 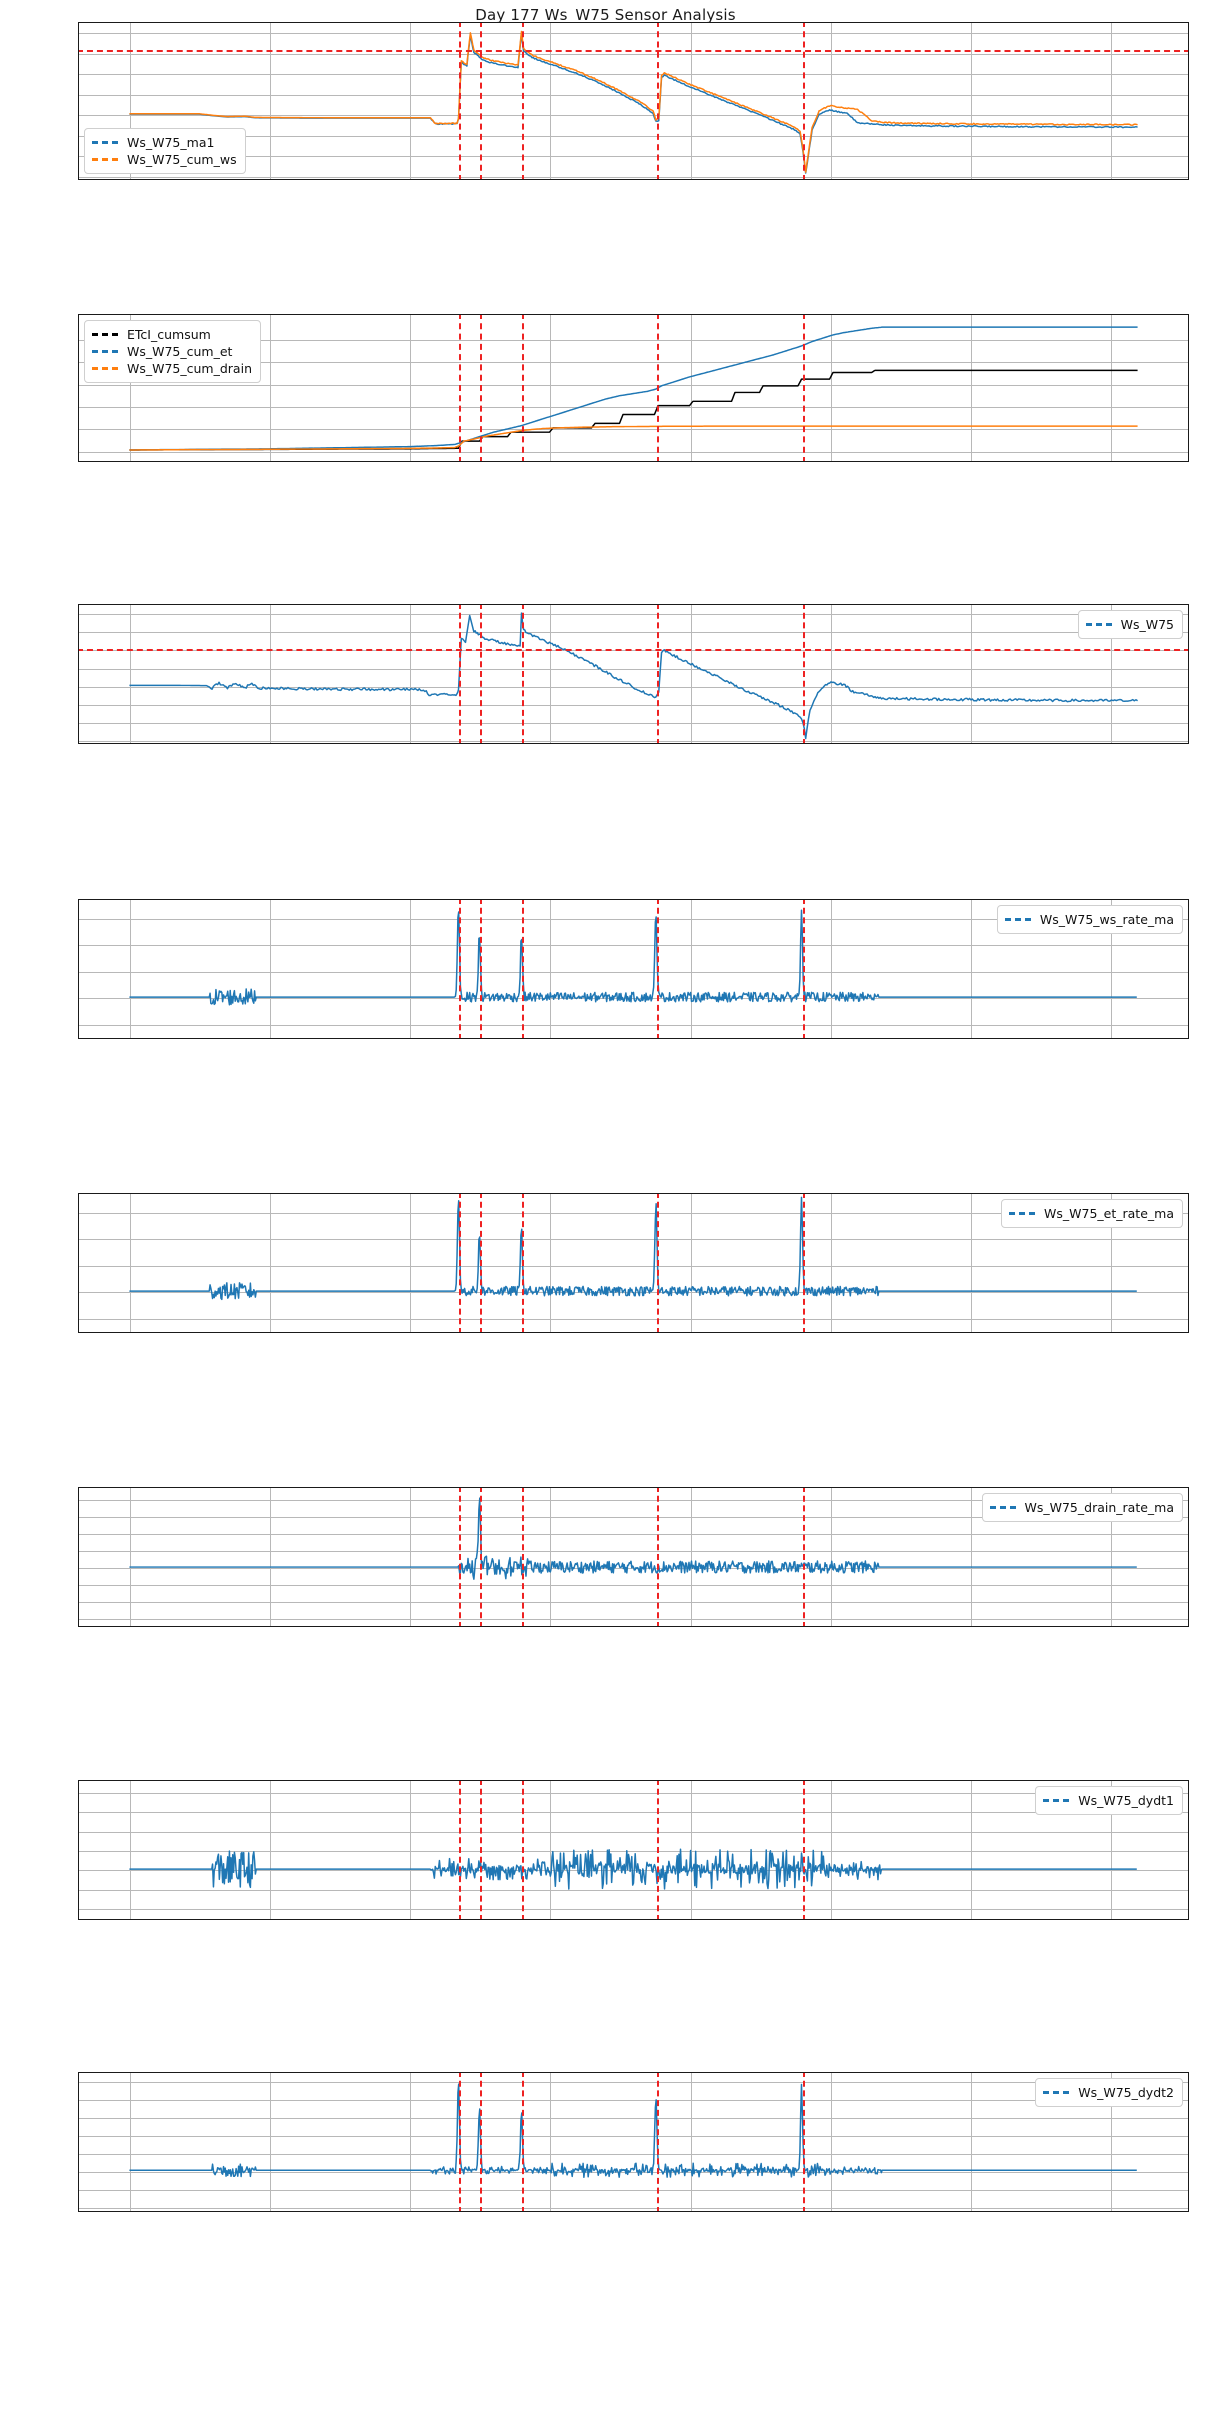 What do you see at coordinates (182, 159) in the screenshot?
I see `legend-label: Ws_W75_cum_ws` at bounding box center [182, 159].